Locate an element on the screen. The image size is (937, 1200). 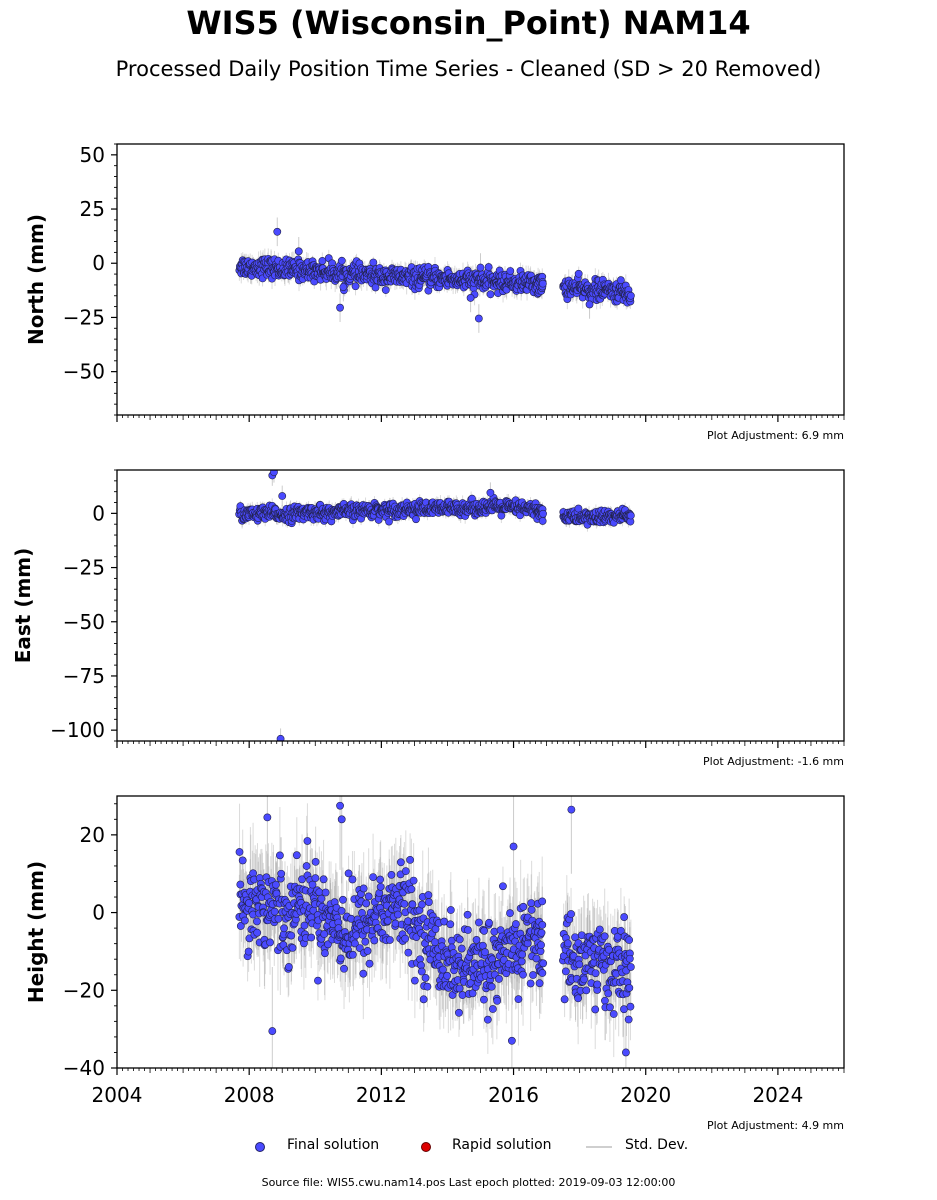
east-ytick-label: −50 is located at coordinates (84, 622).